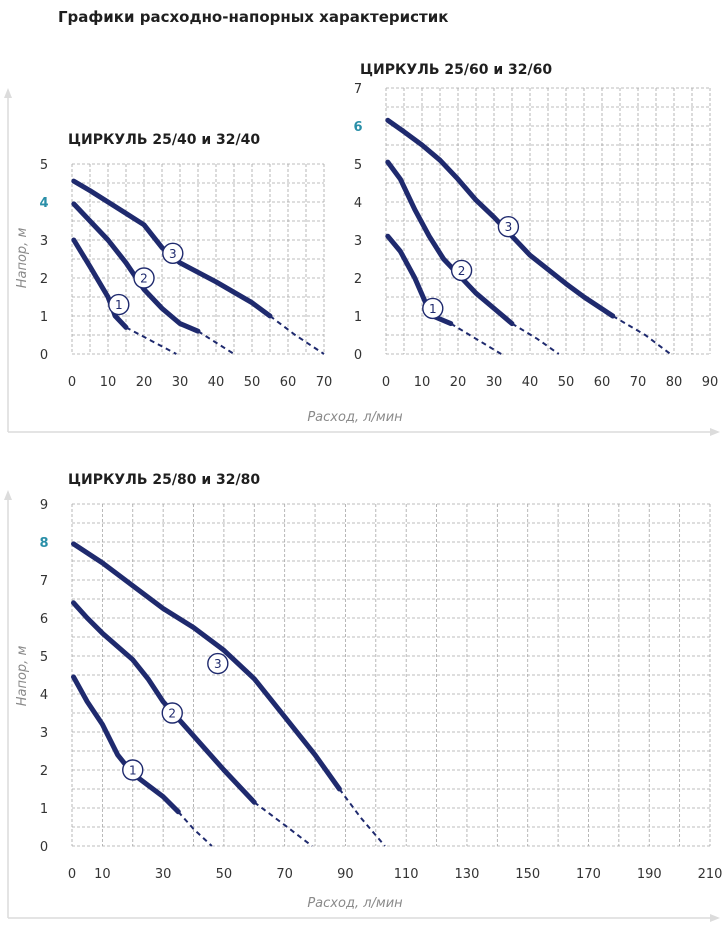 The width and height of the screenshot is (728, 928). What do you see at coordinates (649, 874) in the screenshot?
I see `x-tick-label: 190` at bounding box center [649, 874].